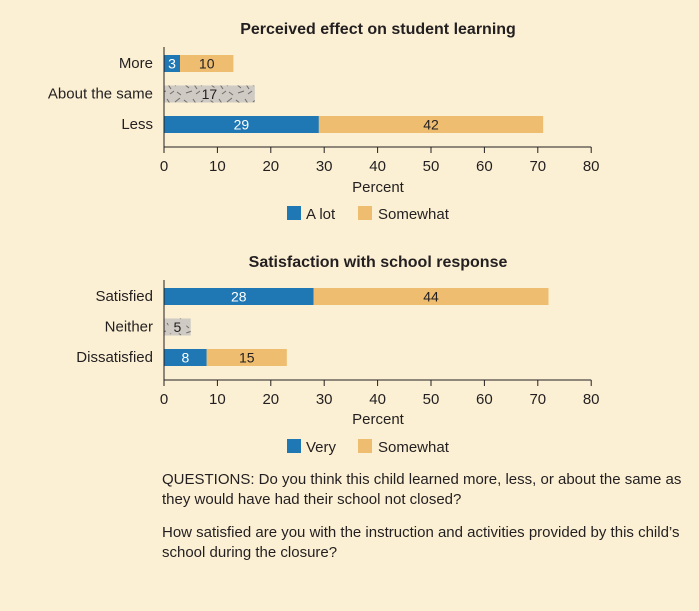 The height and width of the screenshot is (611, 699). I want to click on bar-value-label: 42, so click(431, 125).